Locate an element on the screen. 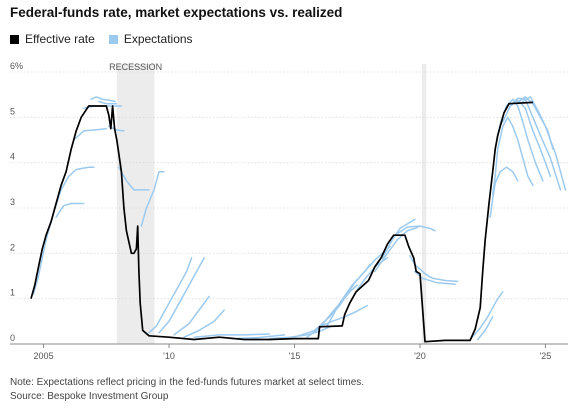 This screenshot has height=413, width=585. y-tick-label: 3 is located at coordinates (12, 202).